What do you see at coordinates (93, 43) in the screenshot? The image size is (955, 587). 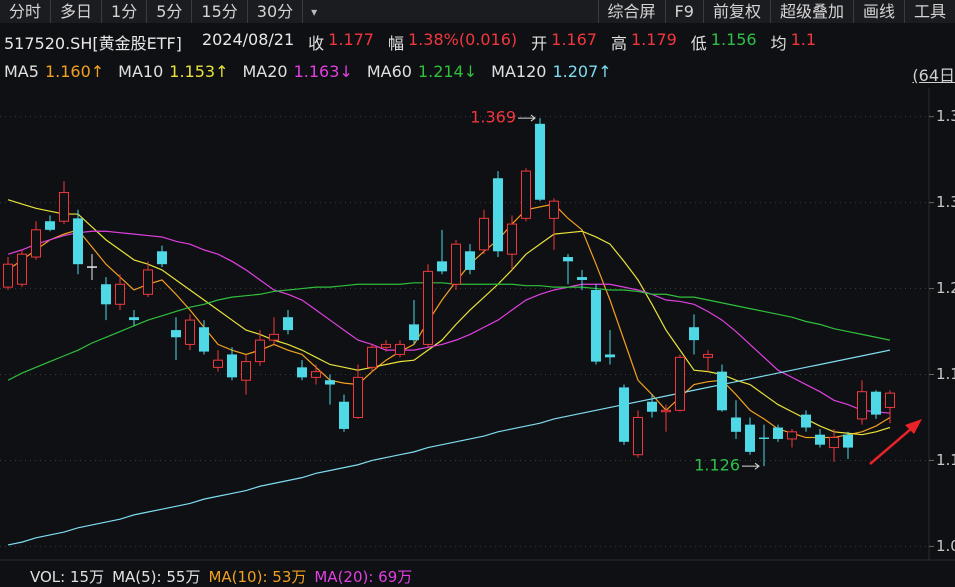 I see `symbol: 517520.SH[黄金股ETF]` at bounding box center [93, 43].